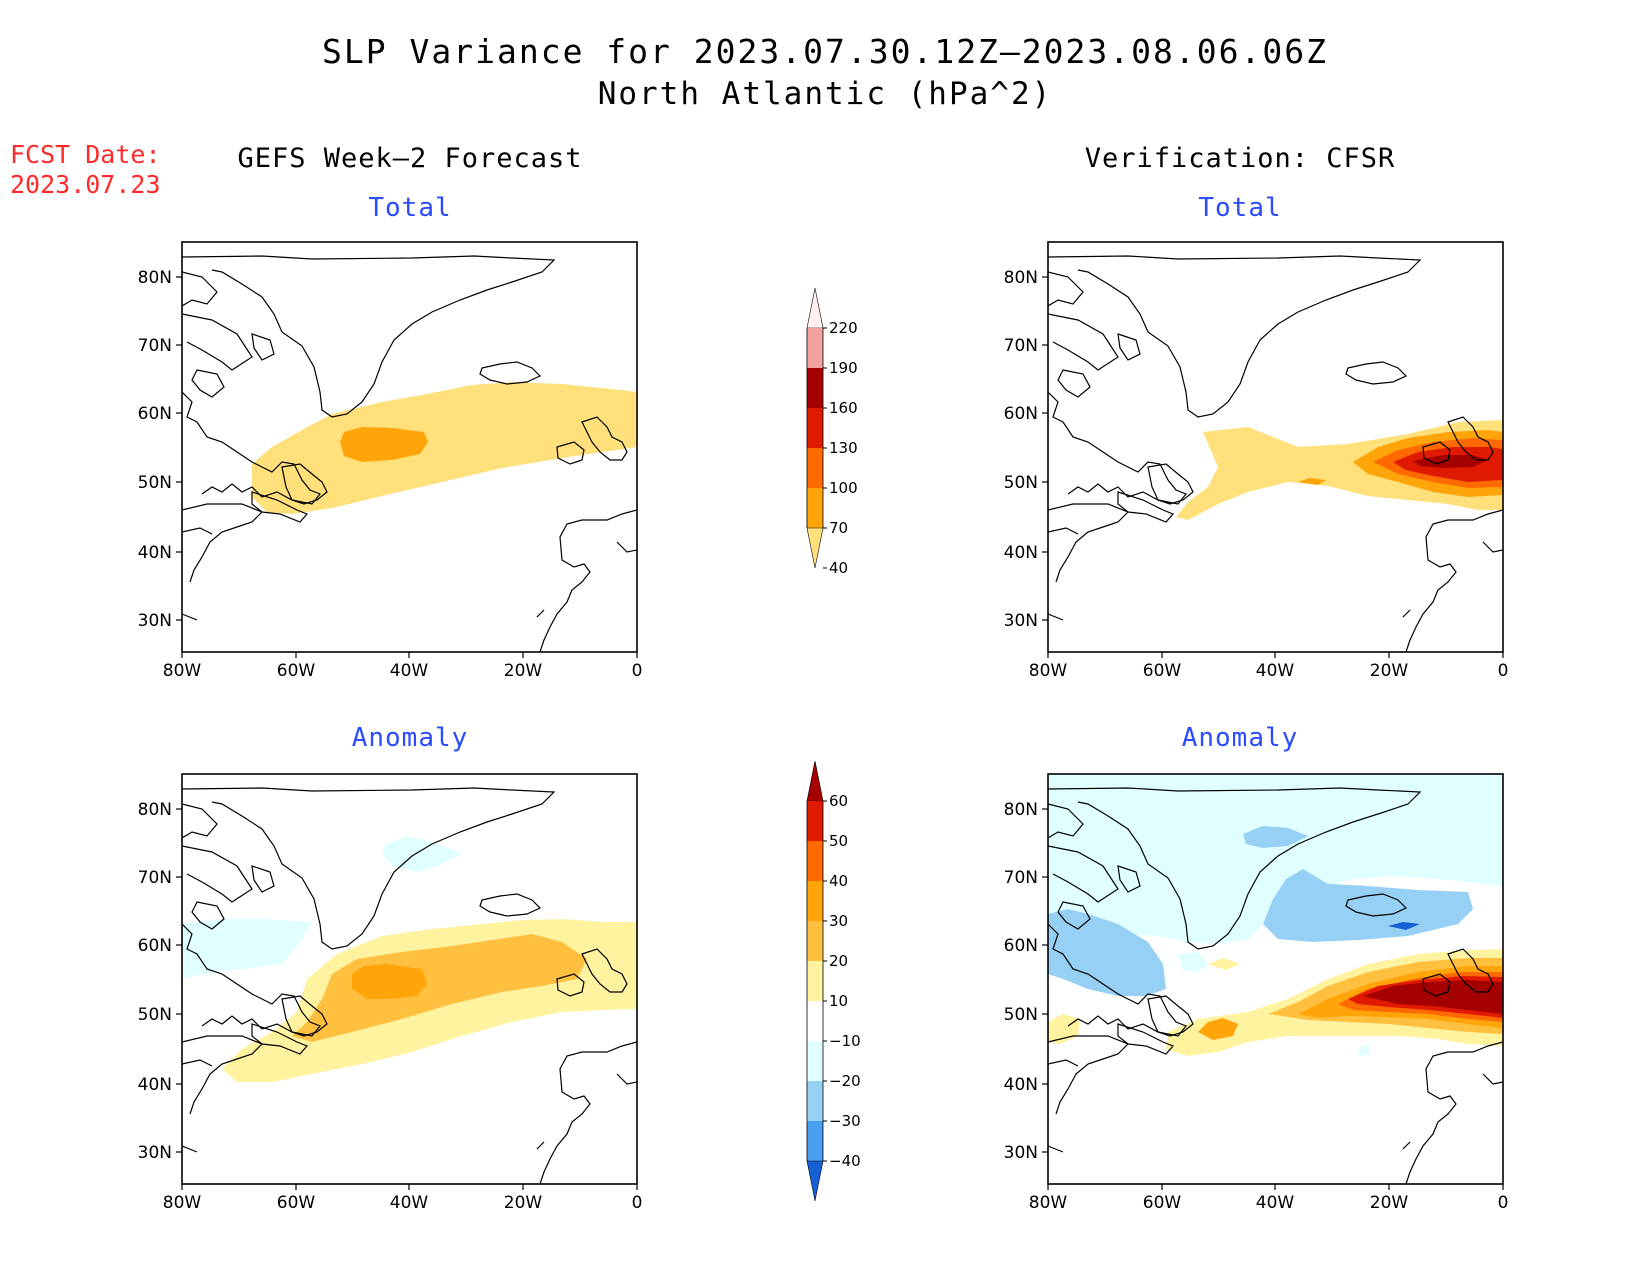  I want to click on lat-tick-label-forecast-total-70N: 70N, so click(155, 346).